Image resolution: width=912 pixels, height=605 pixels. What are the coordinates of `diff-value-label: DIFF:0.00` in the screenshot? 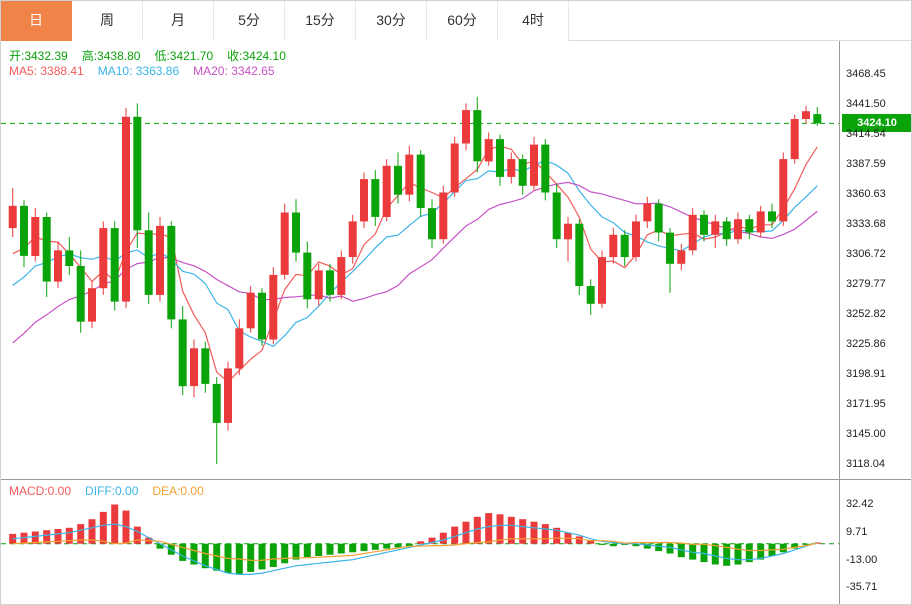 It's located at (112, 491).